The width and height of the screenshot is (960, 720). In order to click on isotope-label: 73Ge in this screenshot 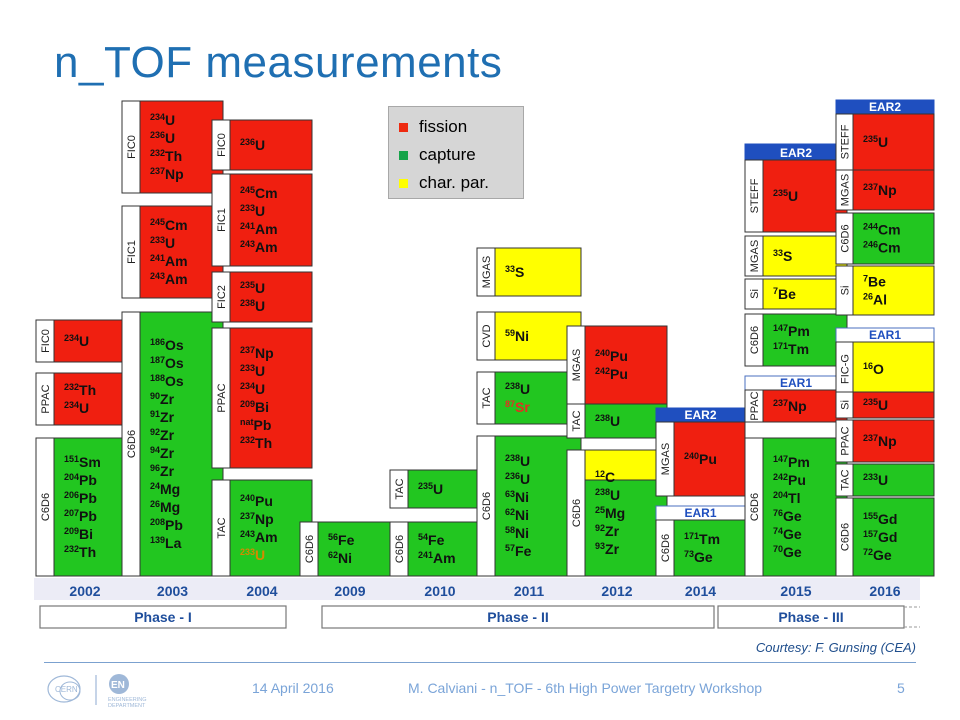, I will do `click(698, 557)`.